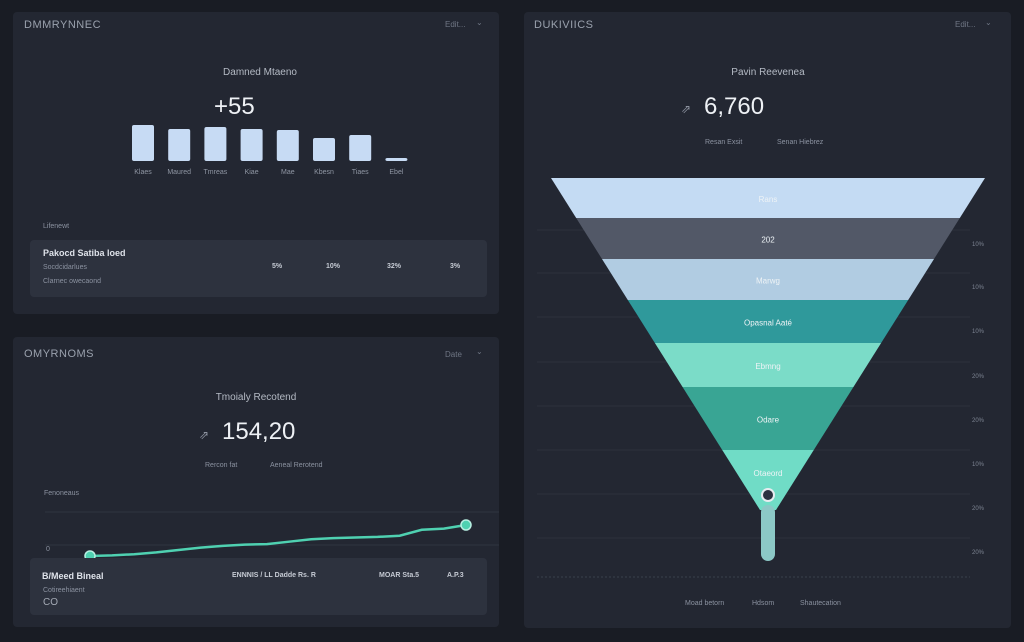 The width and height of the screenshot is (1024, 642). I want to click on bar-label: Kbesn, so click(324, 172).